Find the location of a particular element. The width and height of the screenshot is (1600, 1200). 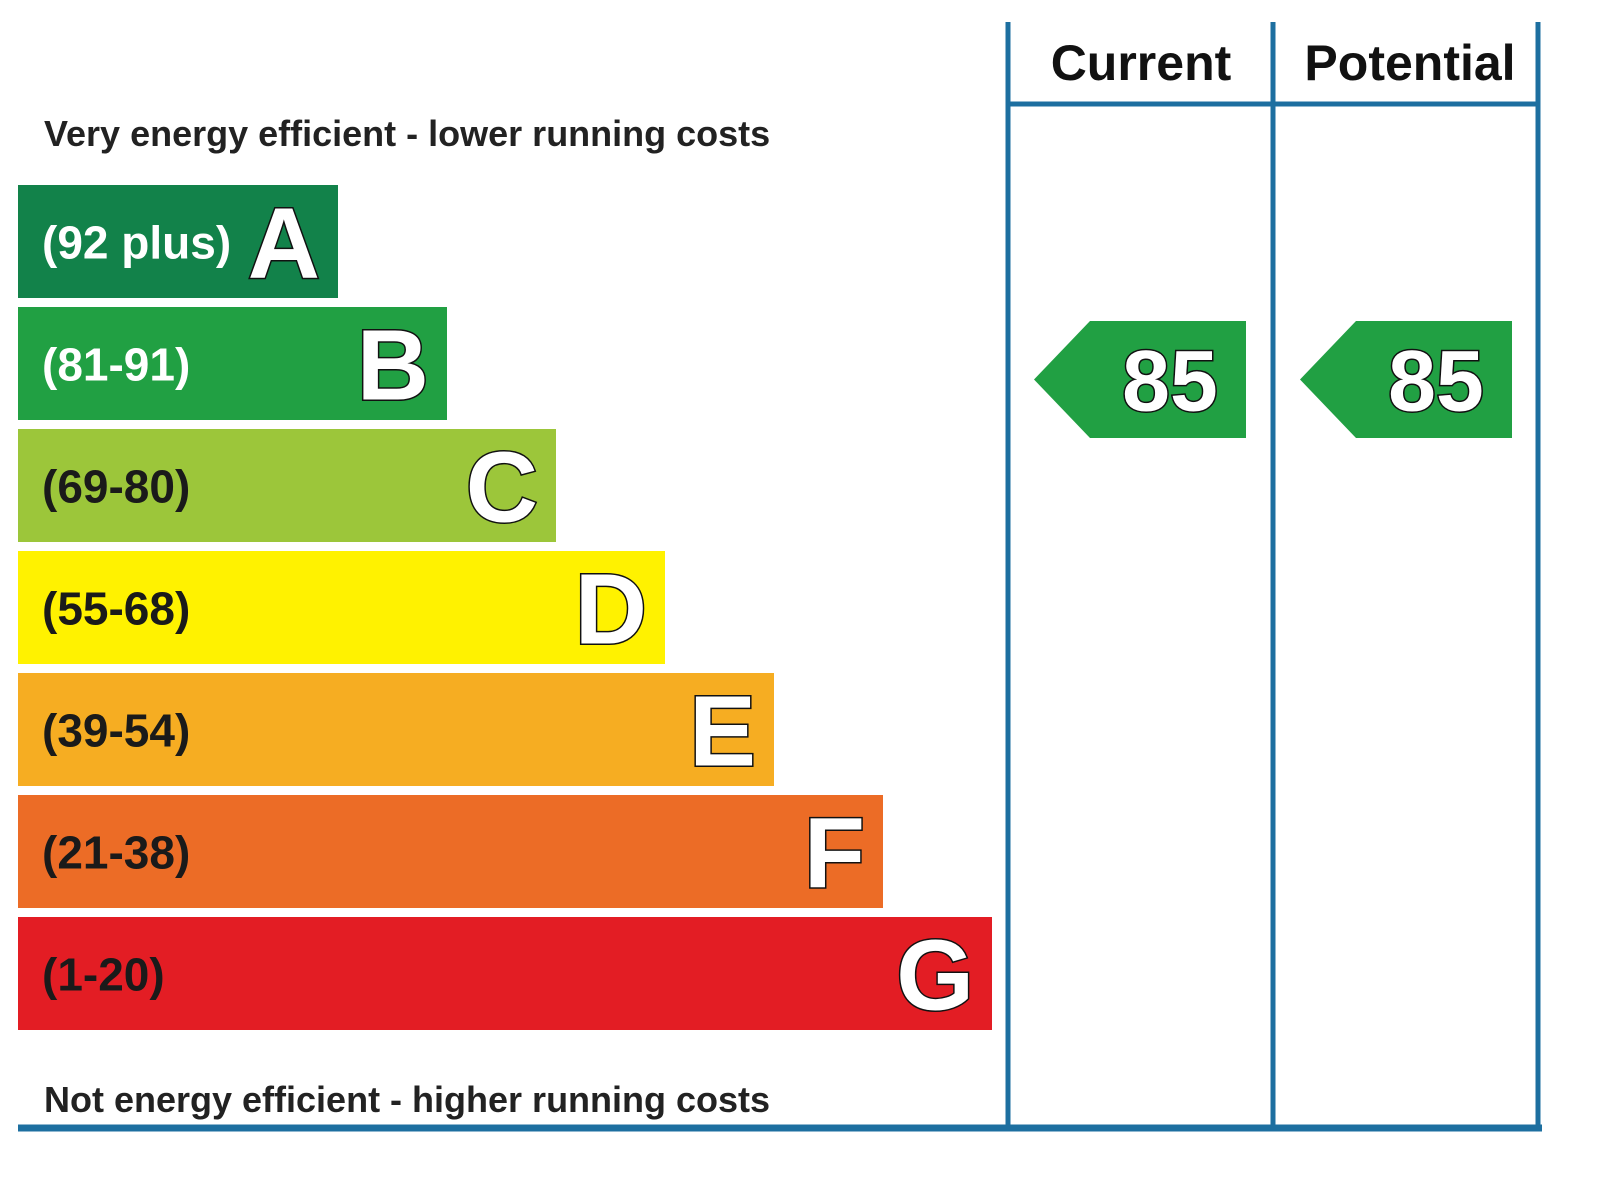

band-g-letter: G is located at coordinates (935, 976).